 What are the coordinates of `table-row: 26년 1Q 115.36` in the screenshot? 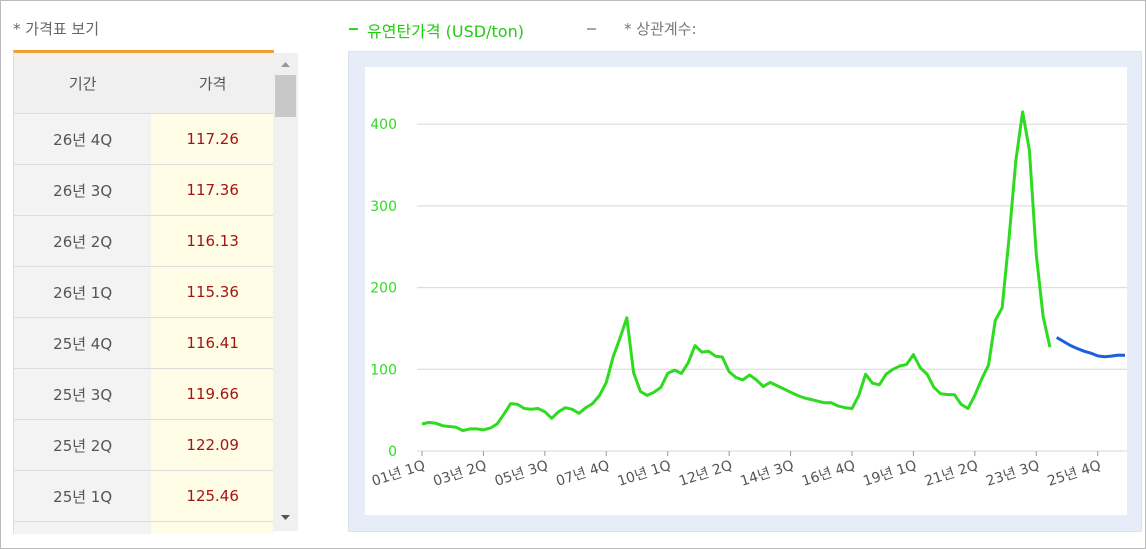 It's located at (144, 292).